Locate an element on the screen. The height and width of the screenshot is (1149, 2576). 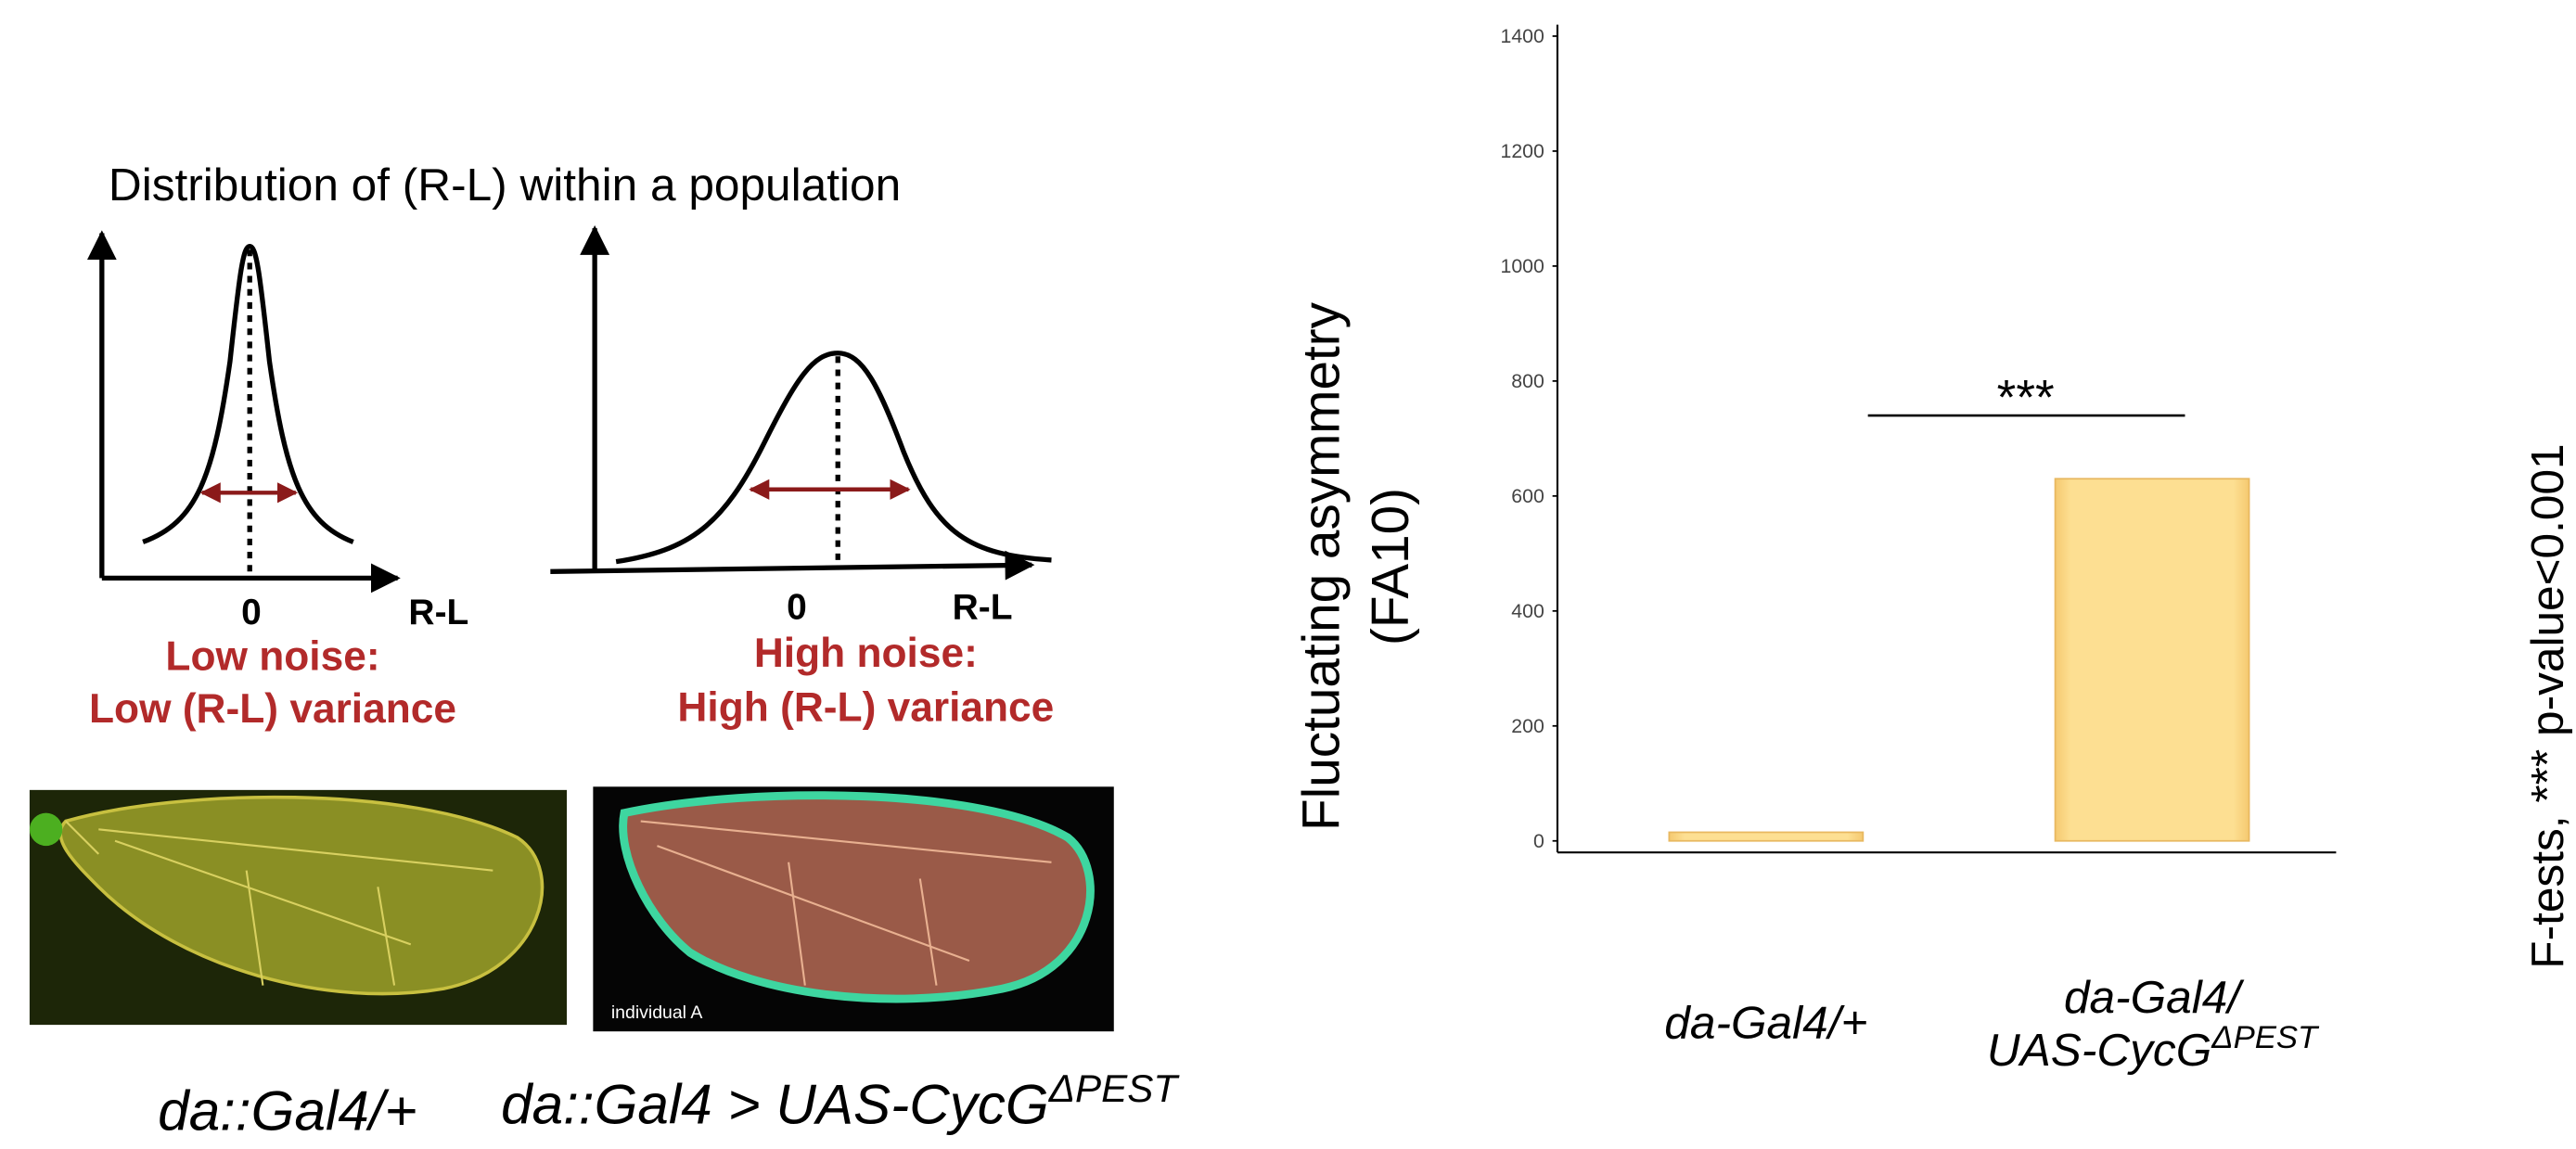
y-axis-label: (FA10) is located at coordinates (1391, 566).